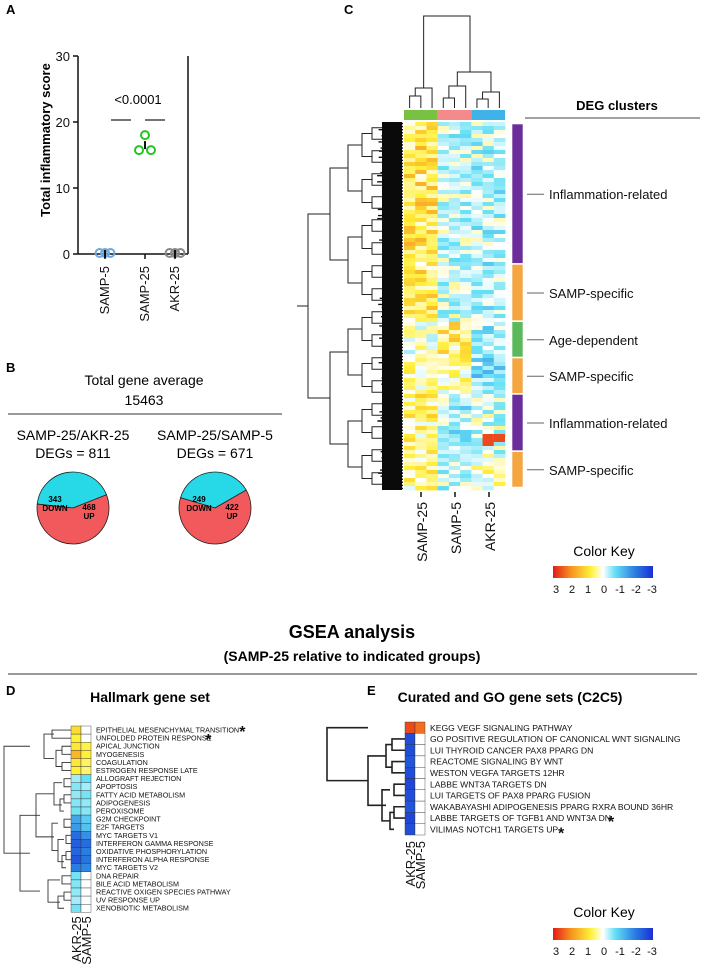  Describe the element at coordinates (117, 875) in the screenshot. I see `hallmark-row-label: DNA REPAIR` at that location.